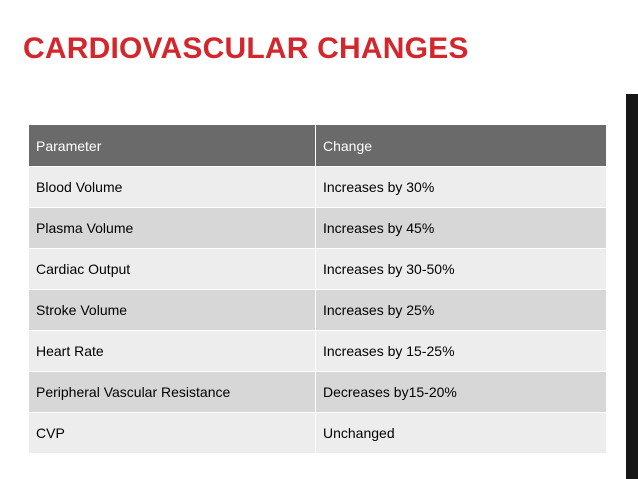  Describe the element at coordinates (461, 145) in the screenshot. I see `header-change: Change` at that location.